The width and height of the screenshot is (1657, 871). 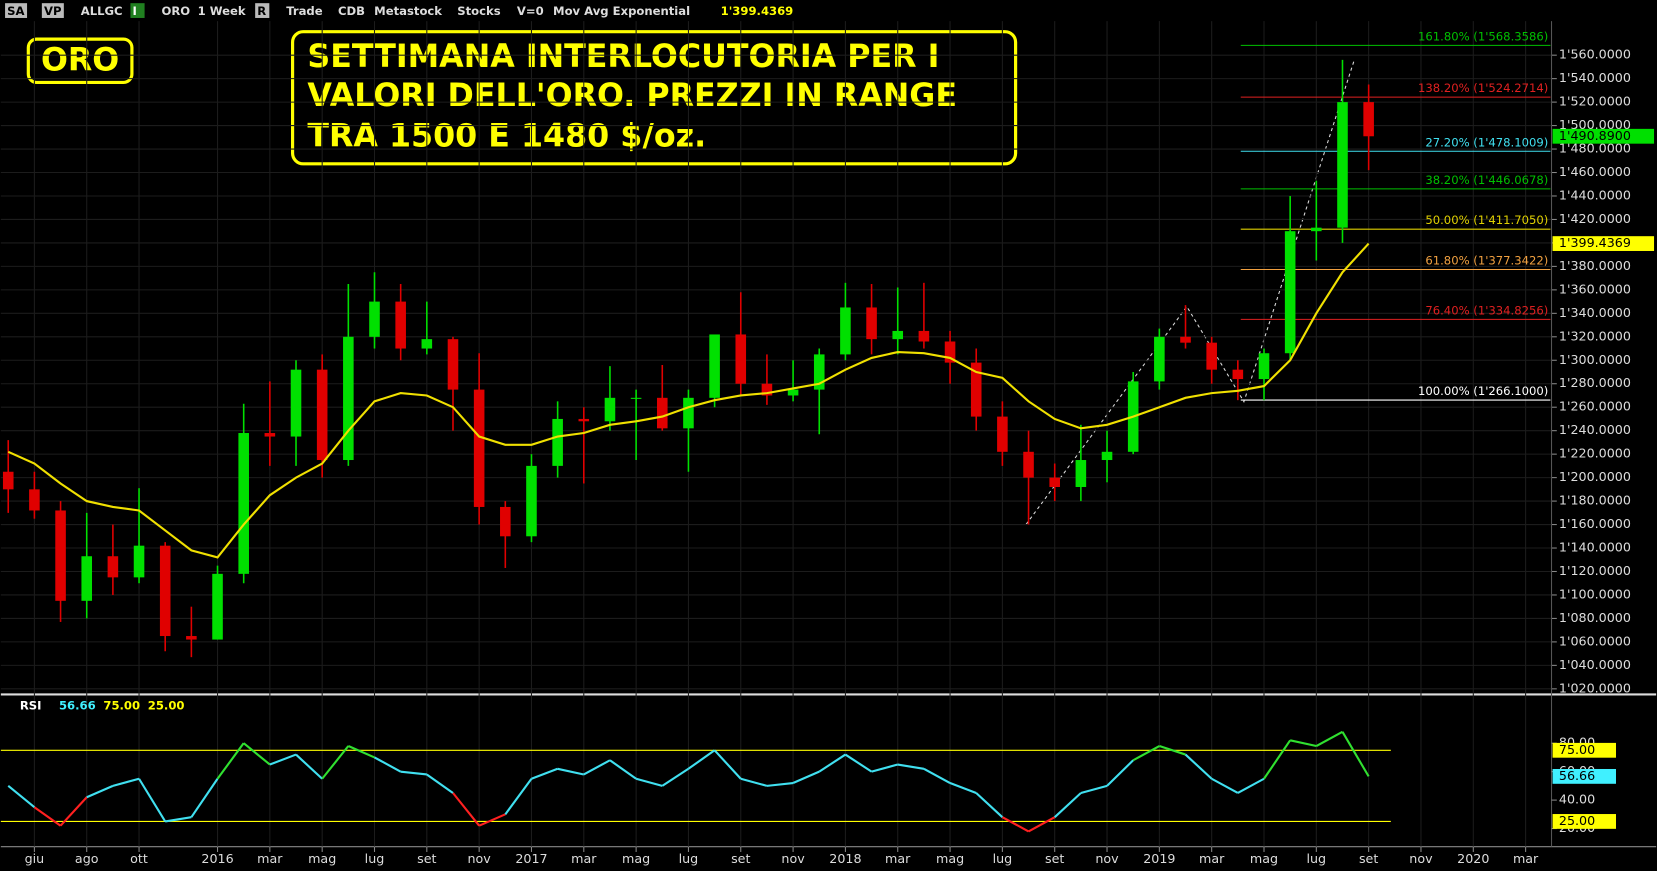 I want to click on y-tick-label: 1'460.0000, so click(x=1595, y=171).